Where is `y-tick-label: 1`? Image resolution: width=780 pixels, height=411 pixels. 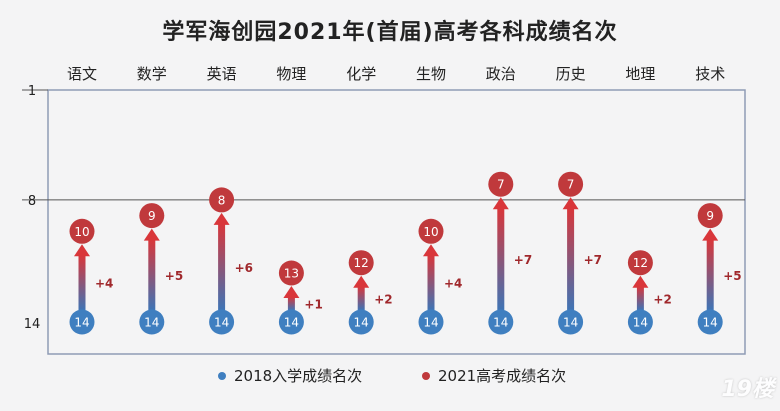
y-tick-label: 1 is located at coordinates (32, 91).